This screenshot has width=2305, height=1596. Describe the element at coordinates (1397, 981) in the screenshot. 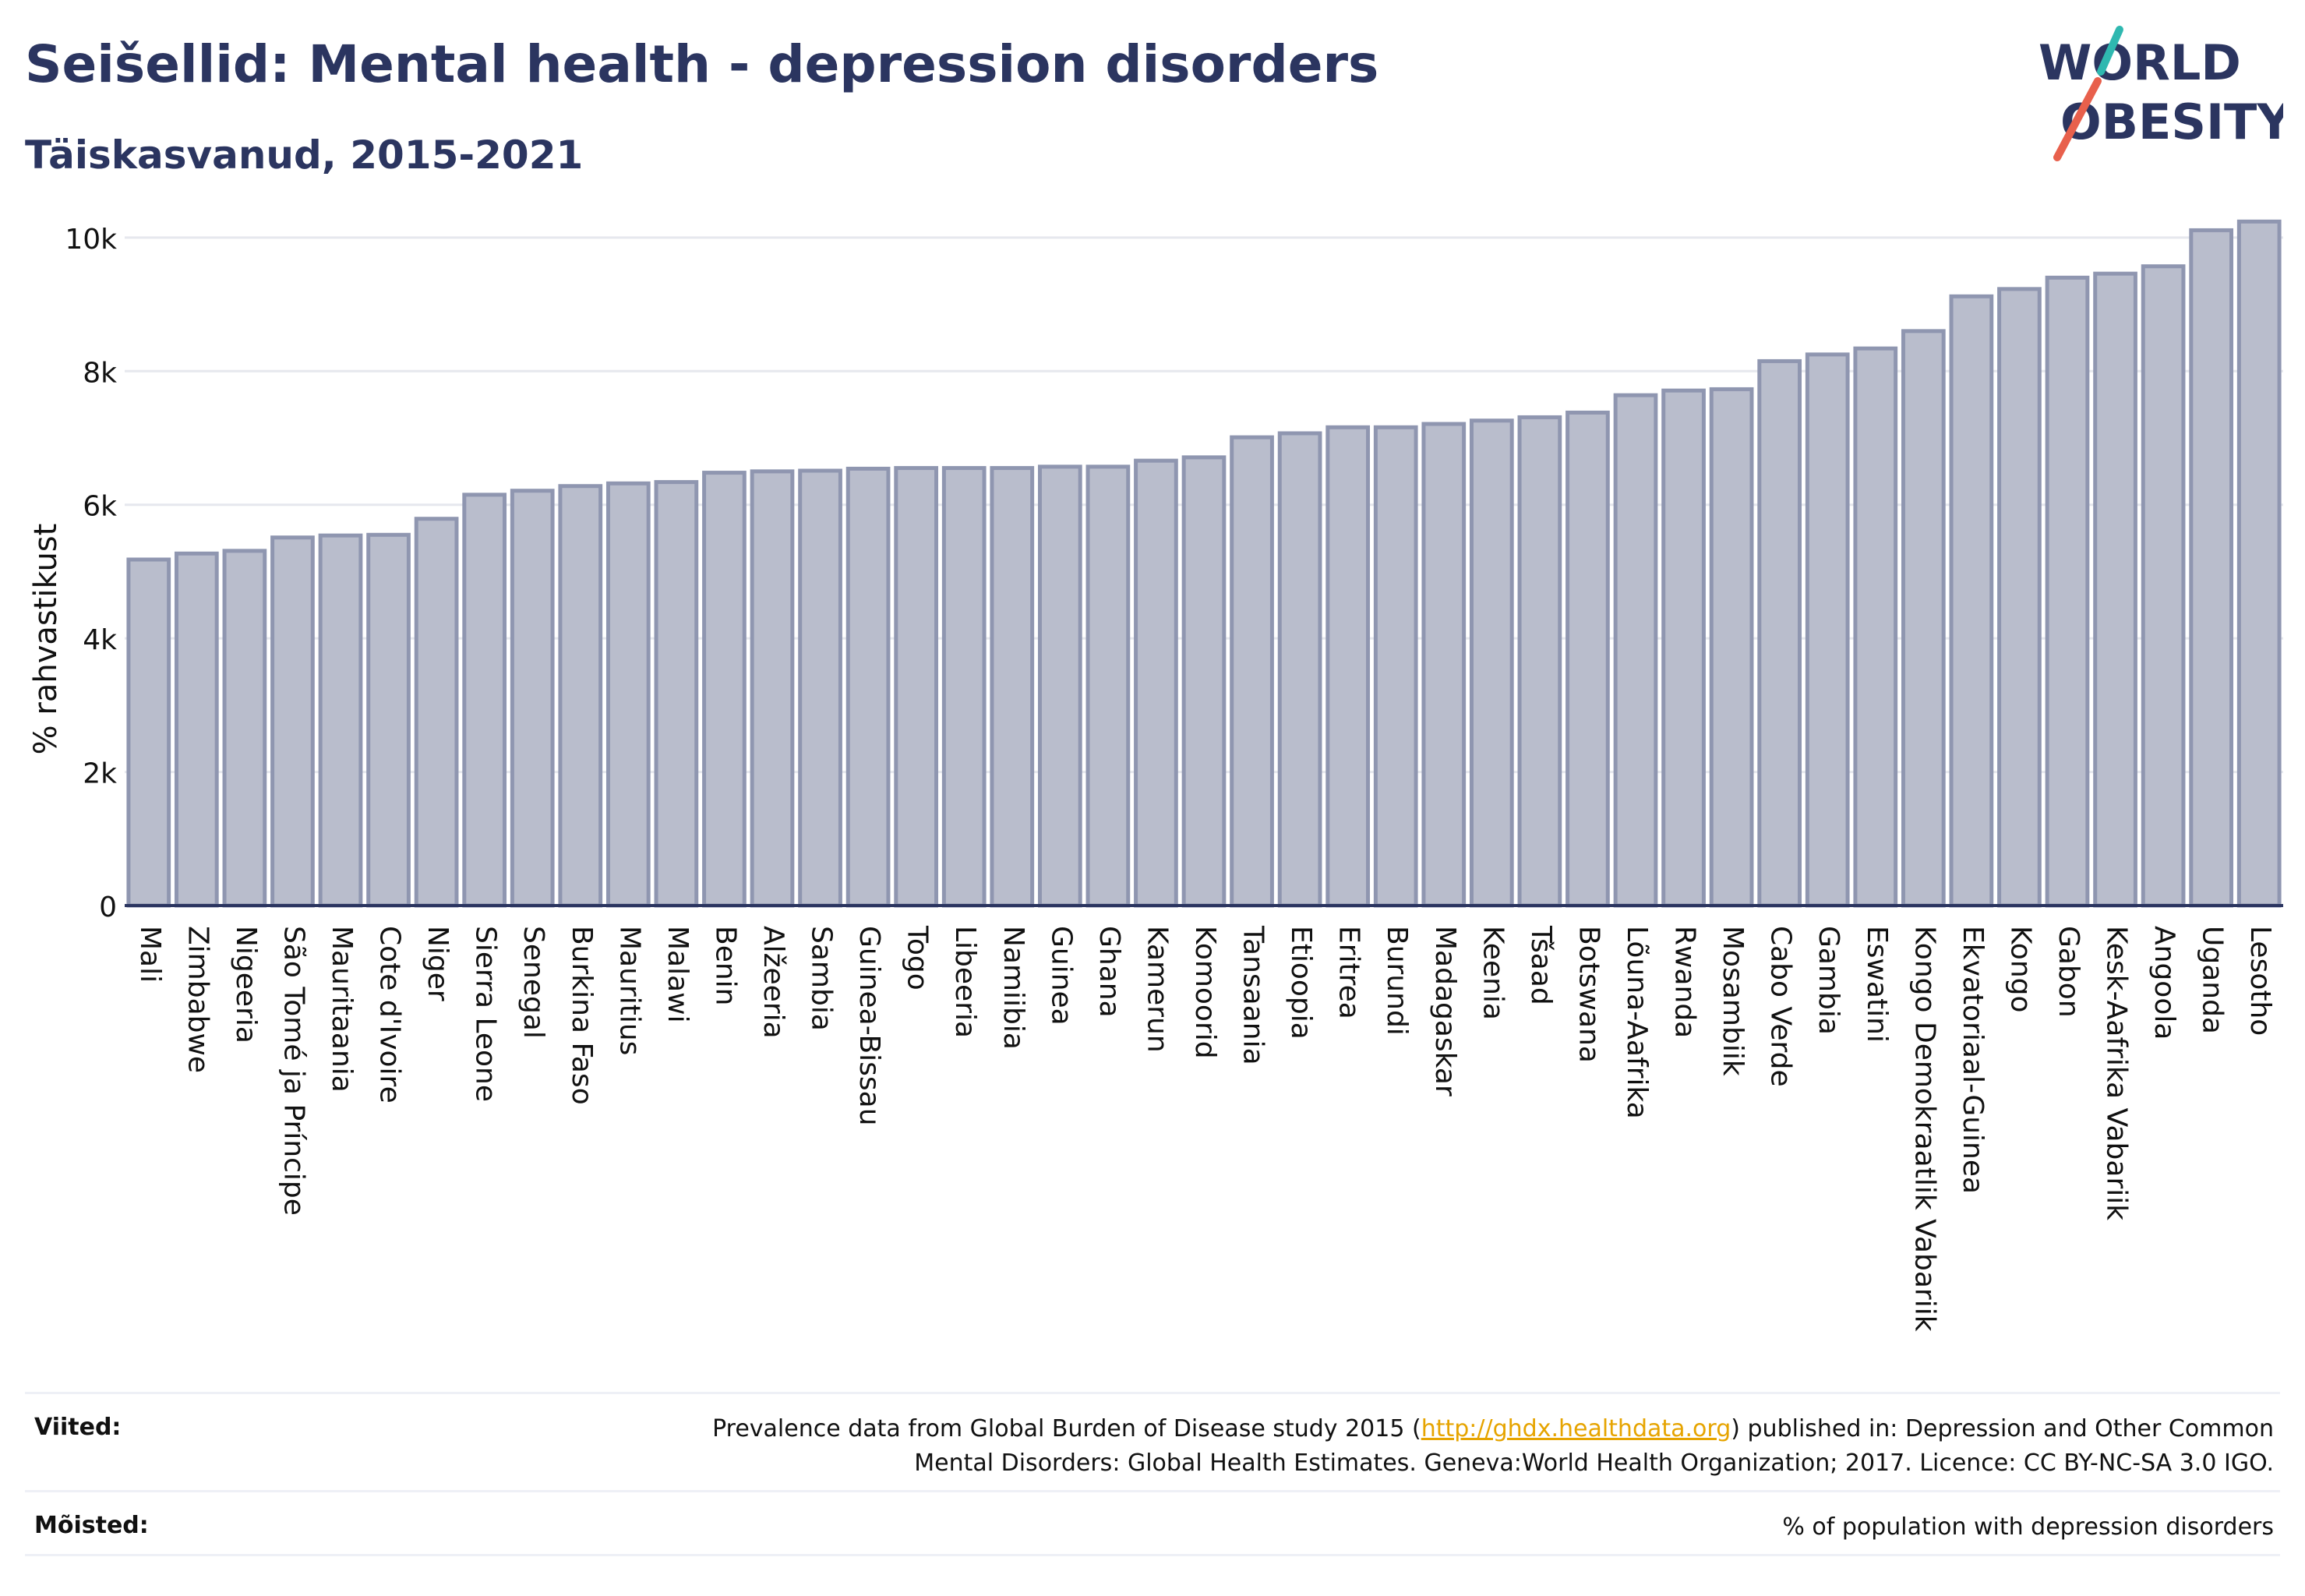

I see `x-tick-label: Burundi` at that location.